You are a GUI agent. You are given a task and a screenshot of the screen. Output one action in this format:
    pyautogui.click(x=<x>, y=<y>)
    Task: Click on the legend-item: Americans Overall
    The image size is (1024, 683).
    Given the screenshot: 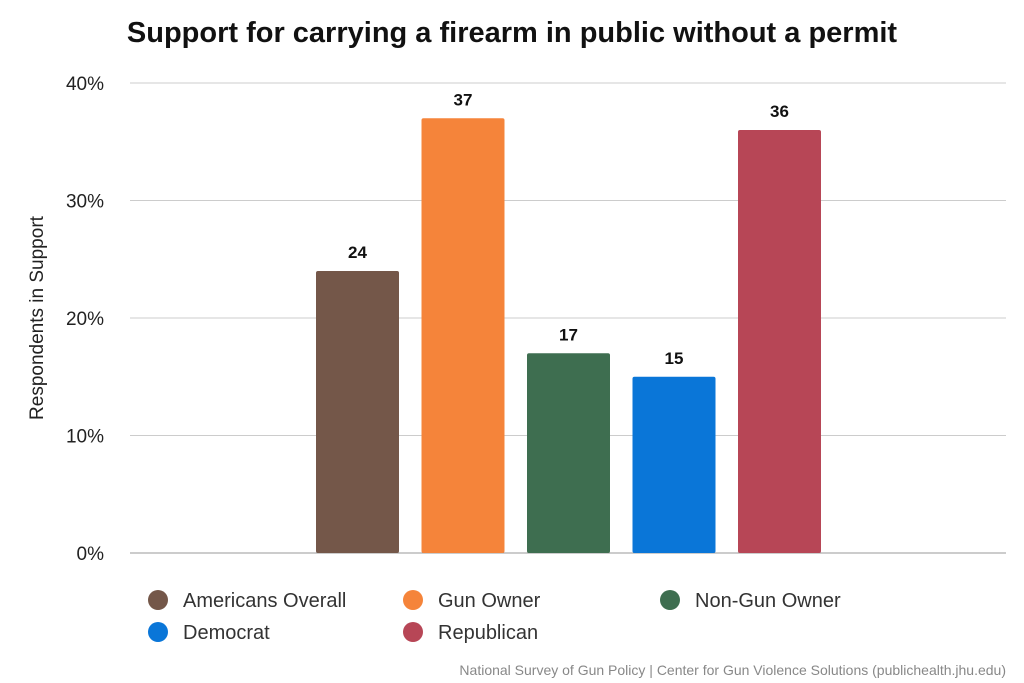 What is the action you would take?
    pyautogui.click(x=247, y=601)
    